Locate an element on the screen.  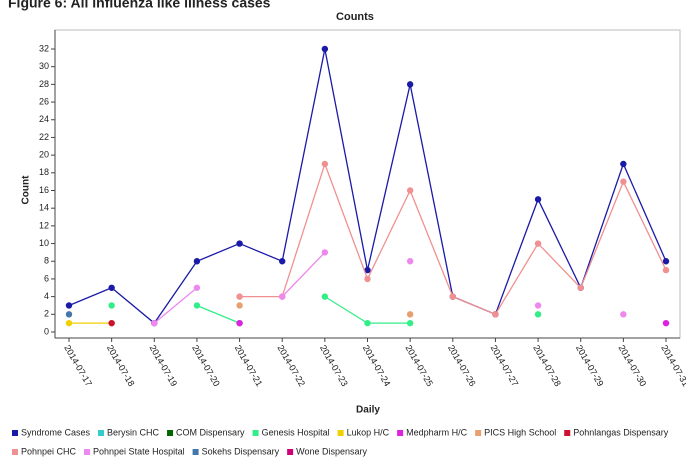
y-tick-label: 26 is located at coordinates (44, 101).